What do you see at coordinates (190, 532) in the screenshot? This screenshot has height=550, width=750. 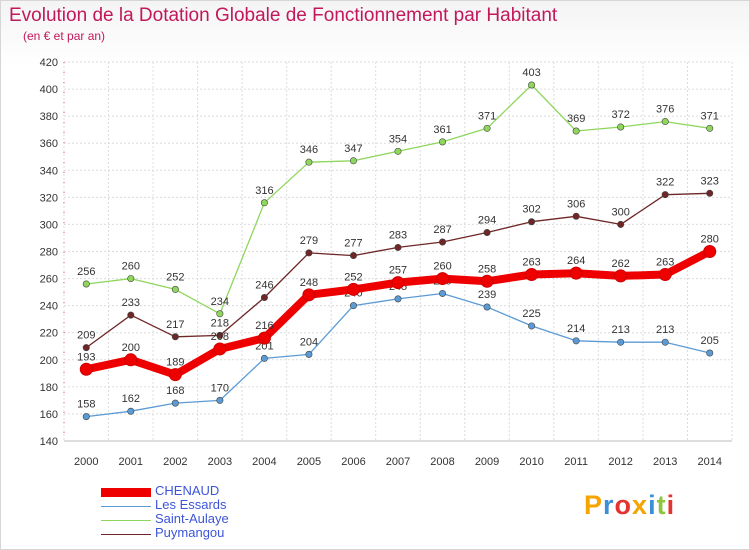 I see `legend-label-puymangou: Puymangou` at bounding box center [190, 532].